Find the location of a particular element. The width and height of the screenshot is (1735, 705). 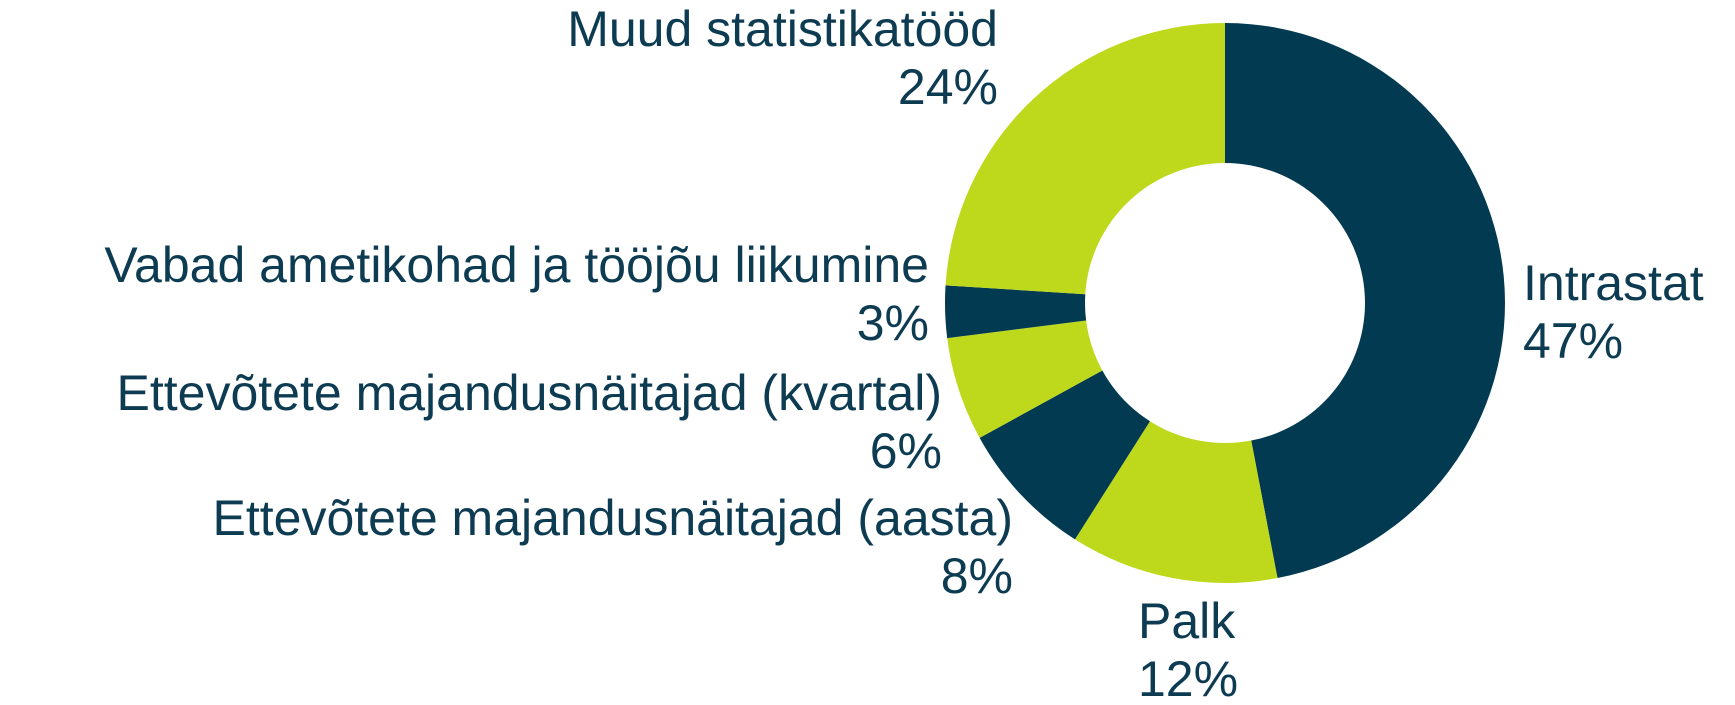

value-label: 12% is located at coordinates (1188, 678).